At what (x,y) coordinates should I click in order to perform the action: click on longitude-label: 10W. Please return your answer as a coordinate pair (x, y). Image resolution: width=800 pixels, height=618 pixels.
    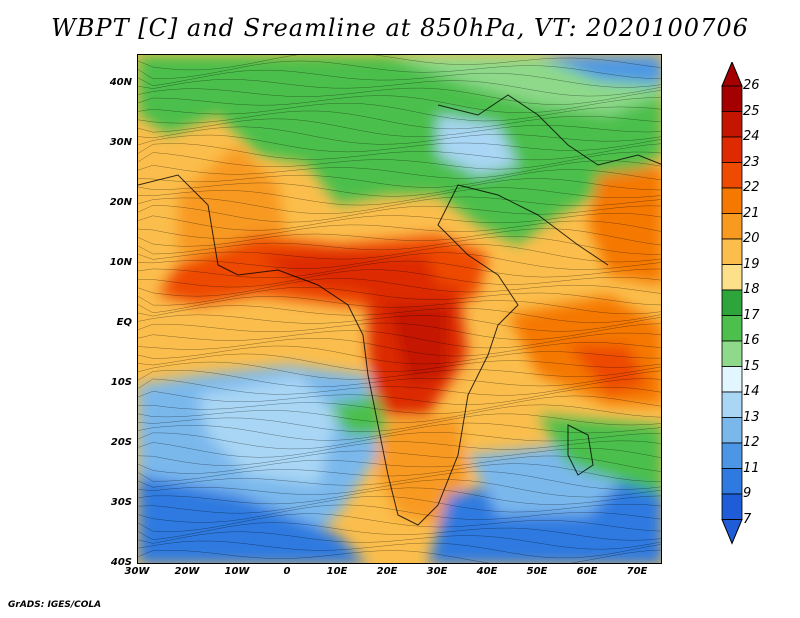
    Looking at the image, I should click on (237, 571).